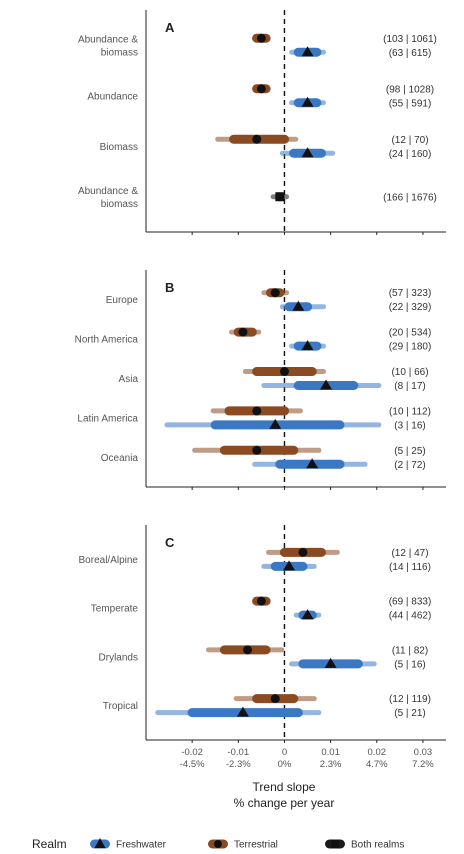  What do you see at coordinates (377, 845) in the screenshot?
I see `legend-label: Both realms` at bounding box center [377, 845].